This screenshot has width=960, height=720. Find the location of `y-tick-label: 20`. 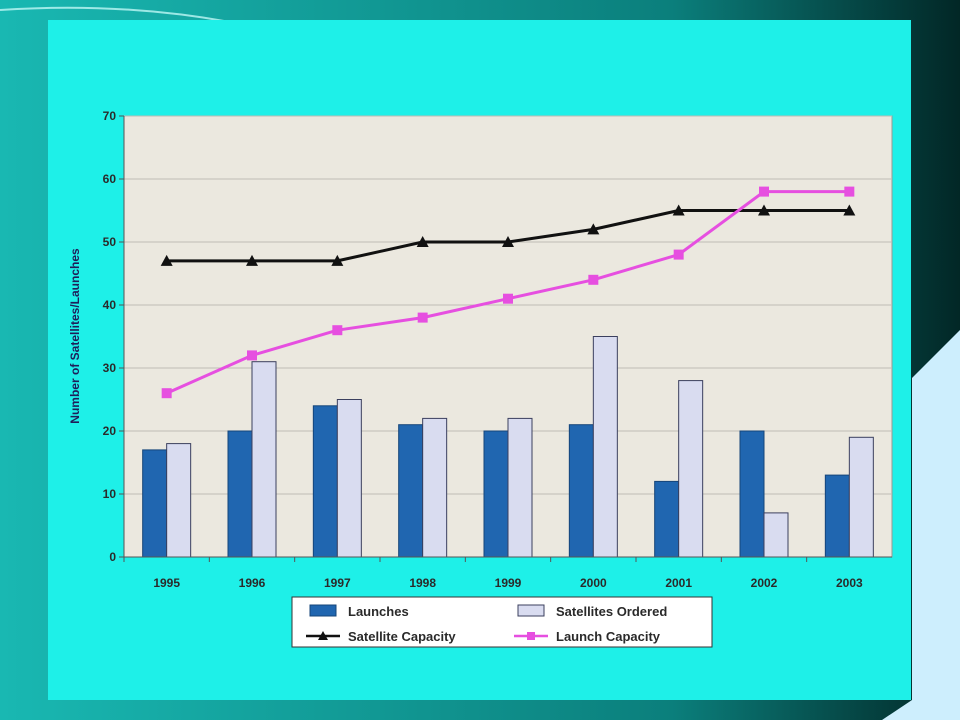

y-tick-label: 20 is located at coordinates (110, 431).